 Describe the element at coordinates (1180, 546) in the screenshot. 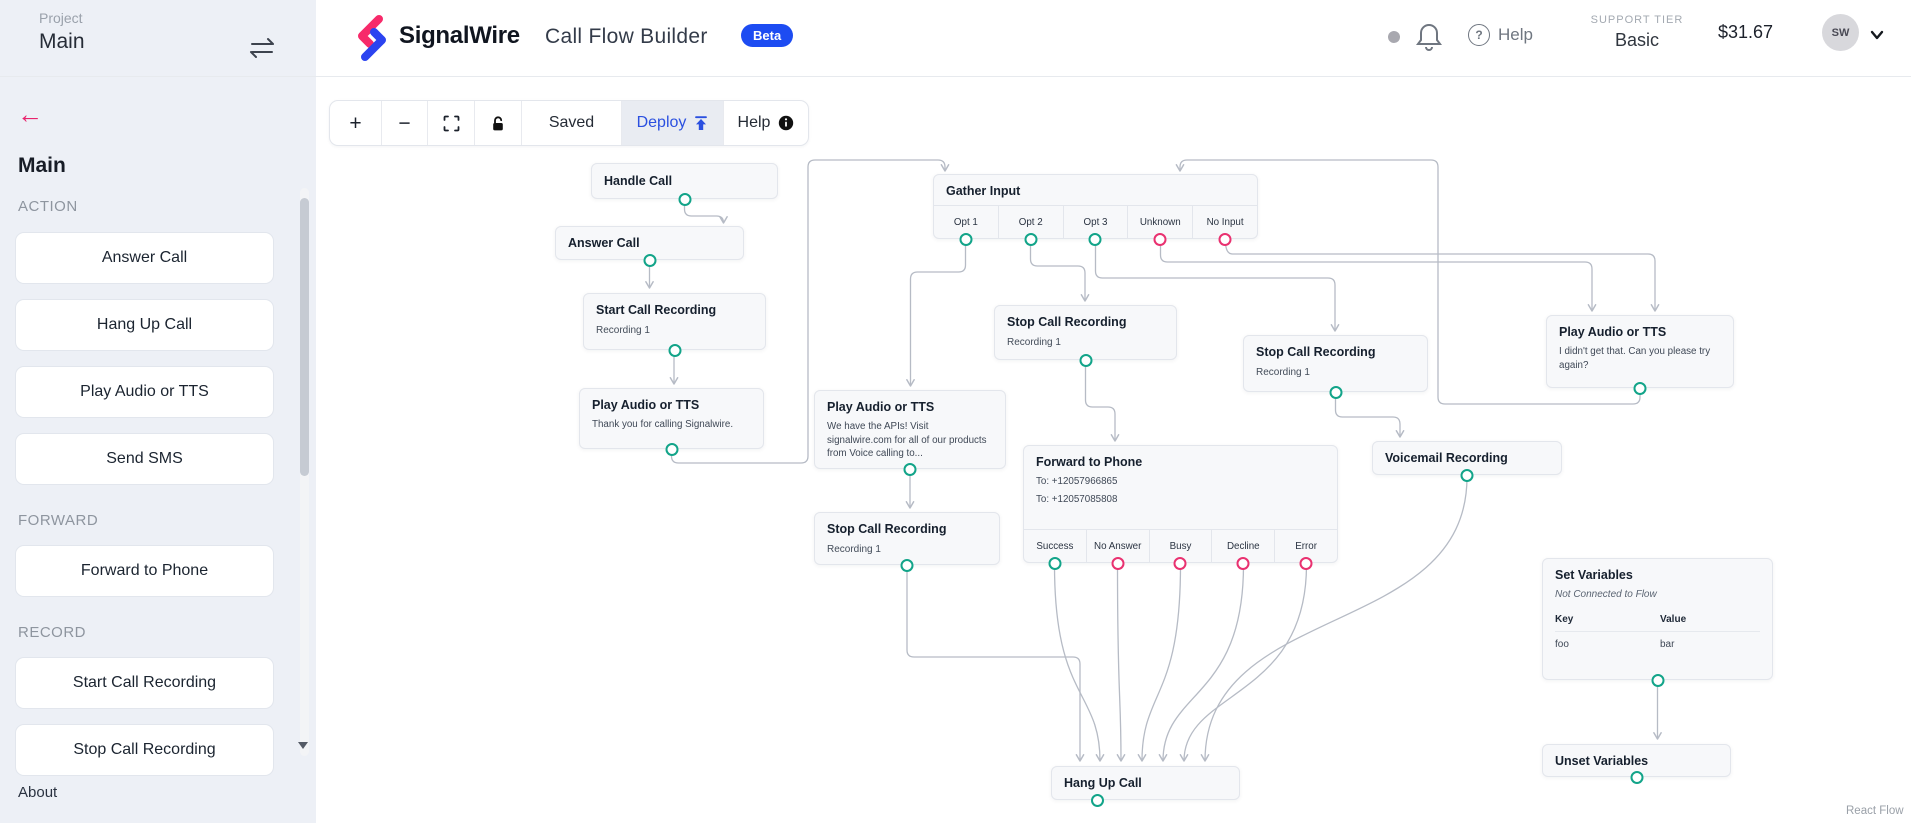

I see `output-label: Busy` at that location.